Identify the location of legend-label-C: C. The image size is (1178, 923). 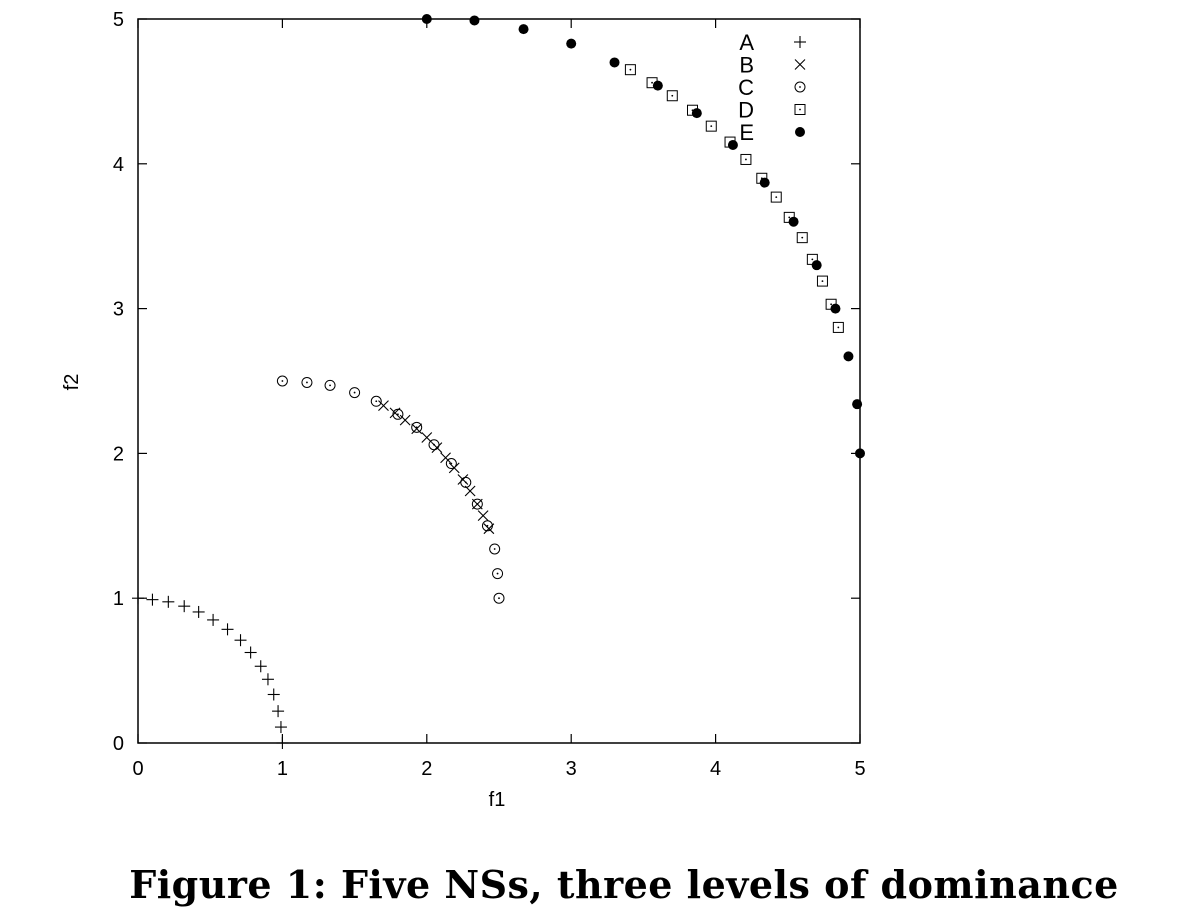
(746, 87).